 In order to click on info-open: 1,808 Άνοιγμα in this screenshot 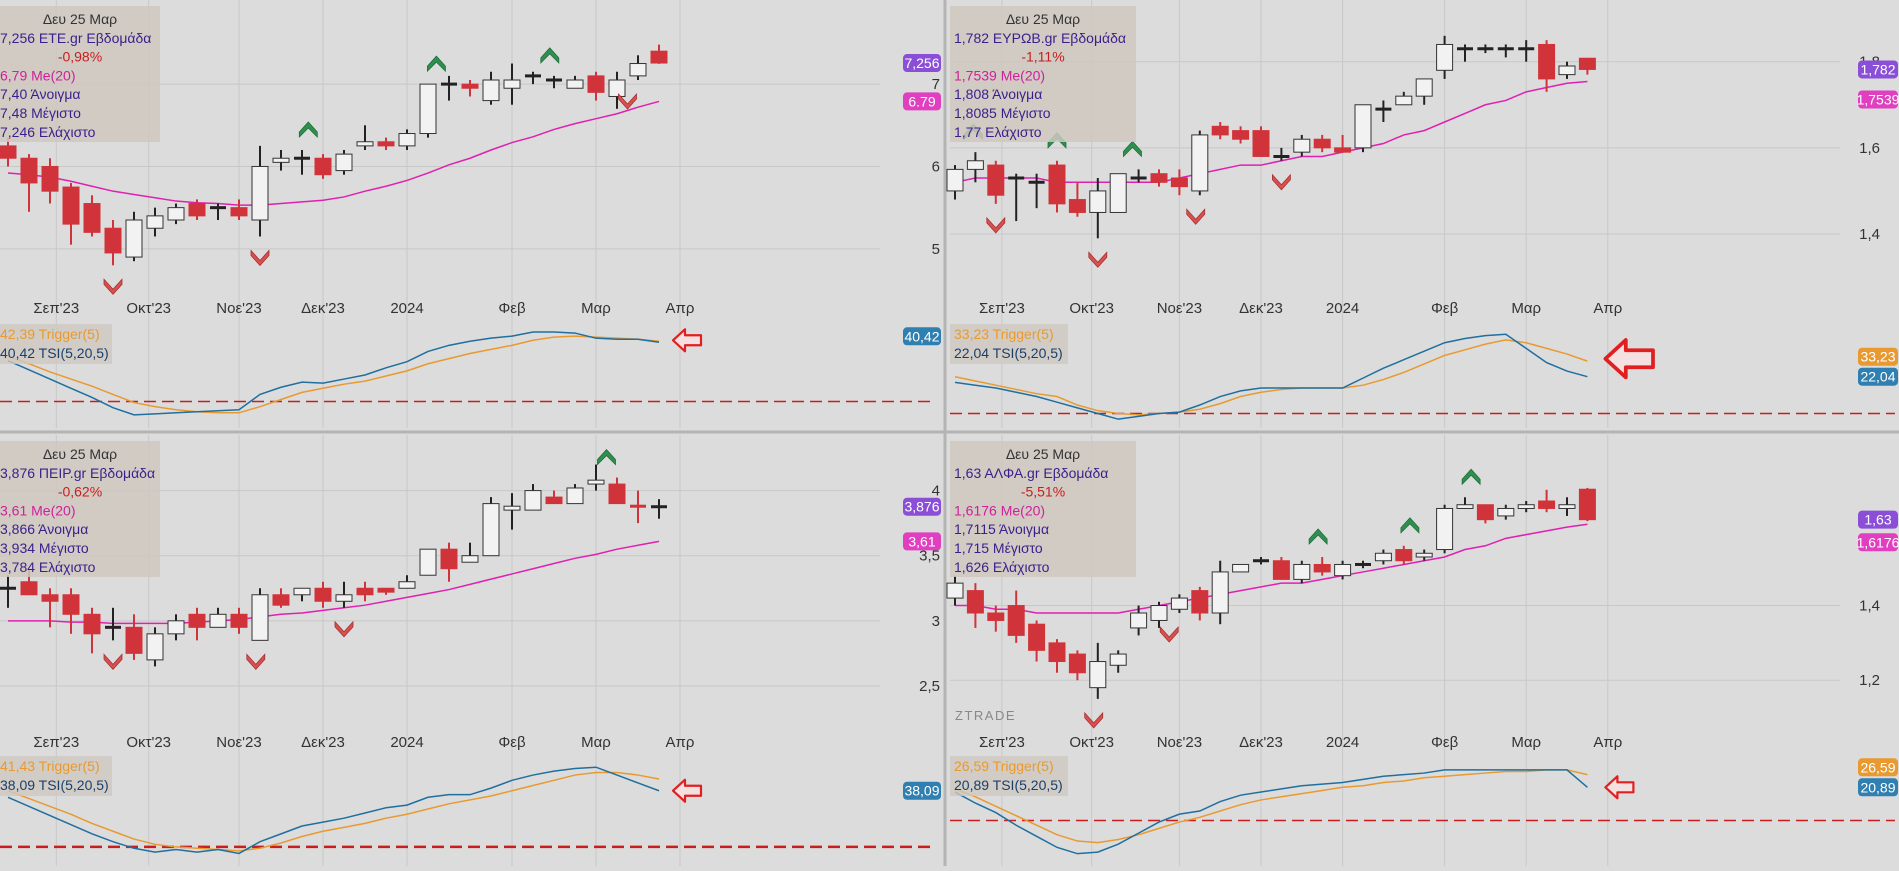, I will do `click(998, 94)`.